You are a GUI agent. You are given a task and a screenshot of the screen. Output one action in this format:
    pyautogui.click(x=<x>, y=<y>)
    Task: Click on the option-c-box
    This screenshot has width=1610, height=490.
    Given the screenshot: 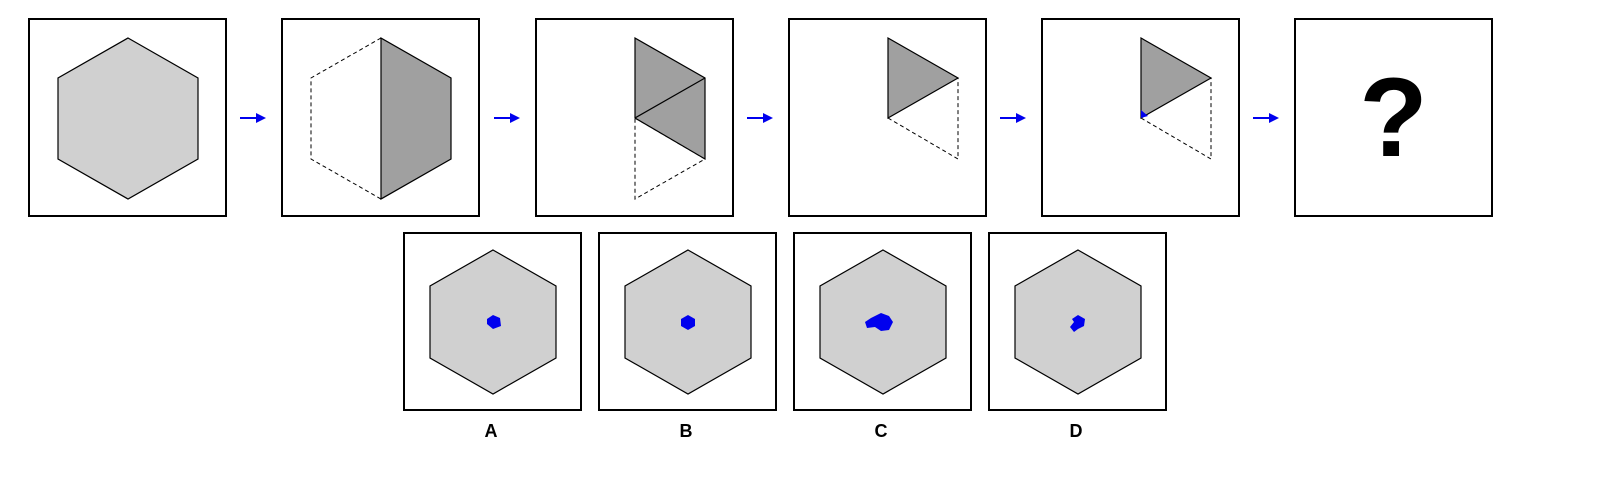 What is the action you would take?
    pyautogui.click(x=882, y=321)
    